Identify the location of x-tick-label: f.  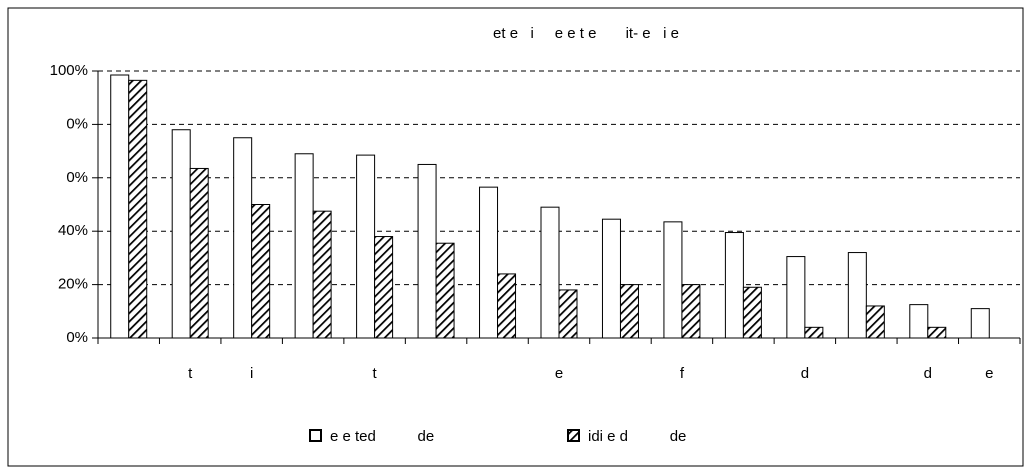
(682, 373).